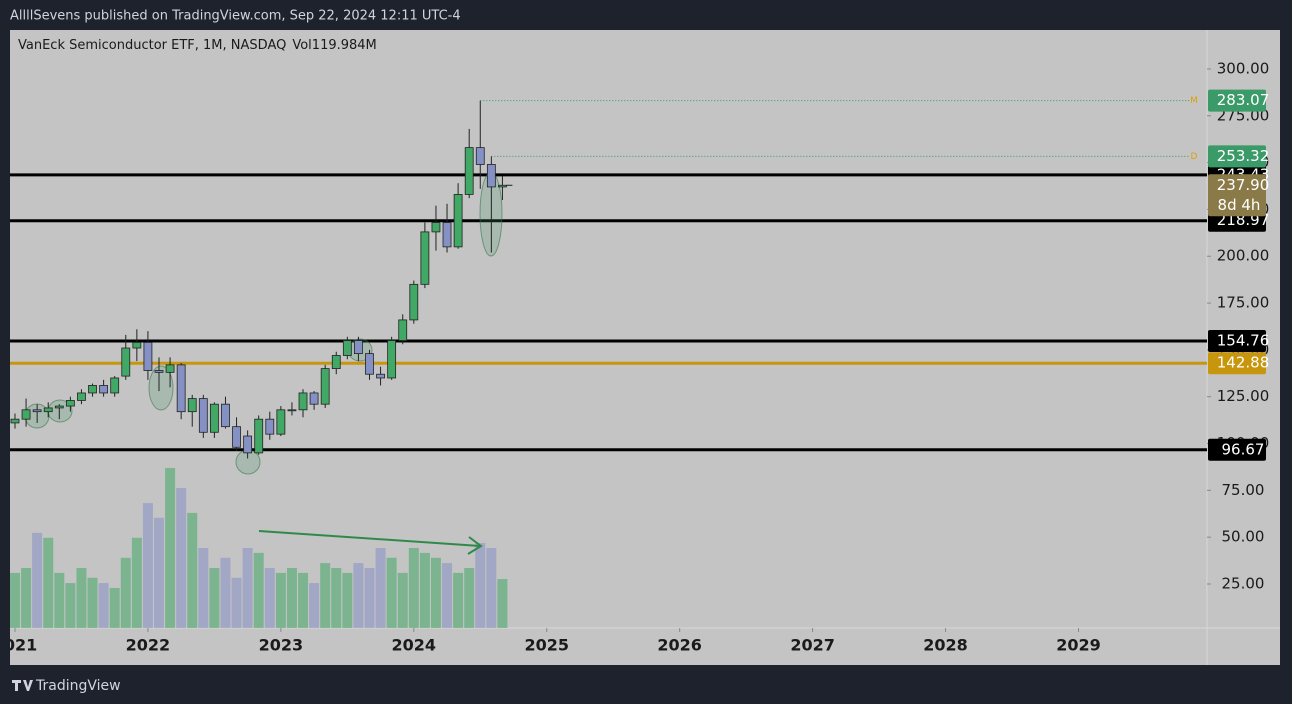  What do you see at coordinates (1243, 256) in the screenshot?
I see `y-tick-label: 200.00` at bounding box center [1243, 256].